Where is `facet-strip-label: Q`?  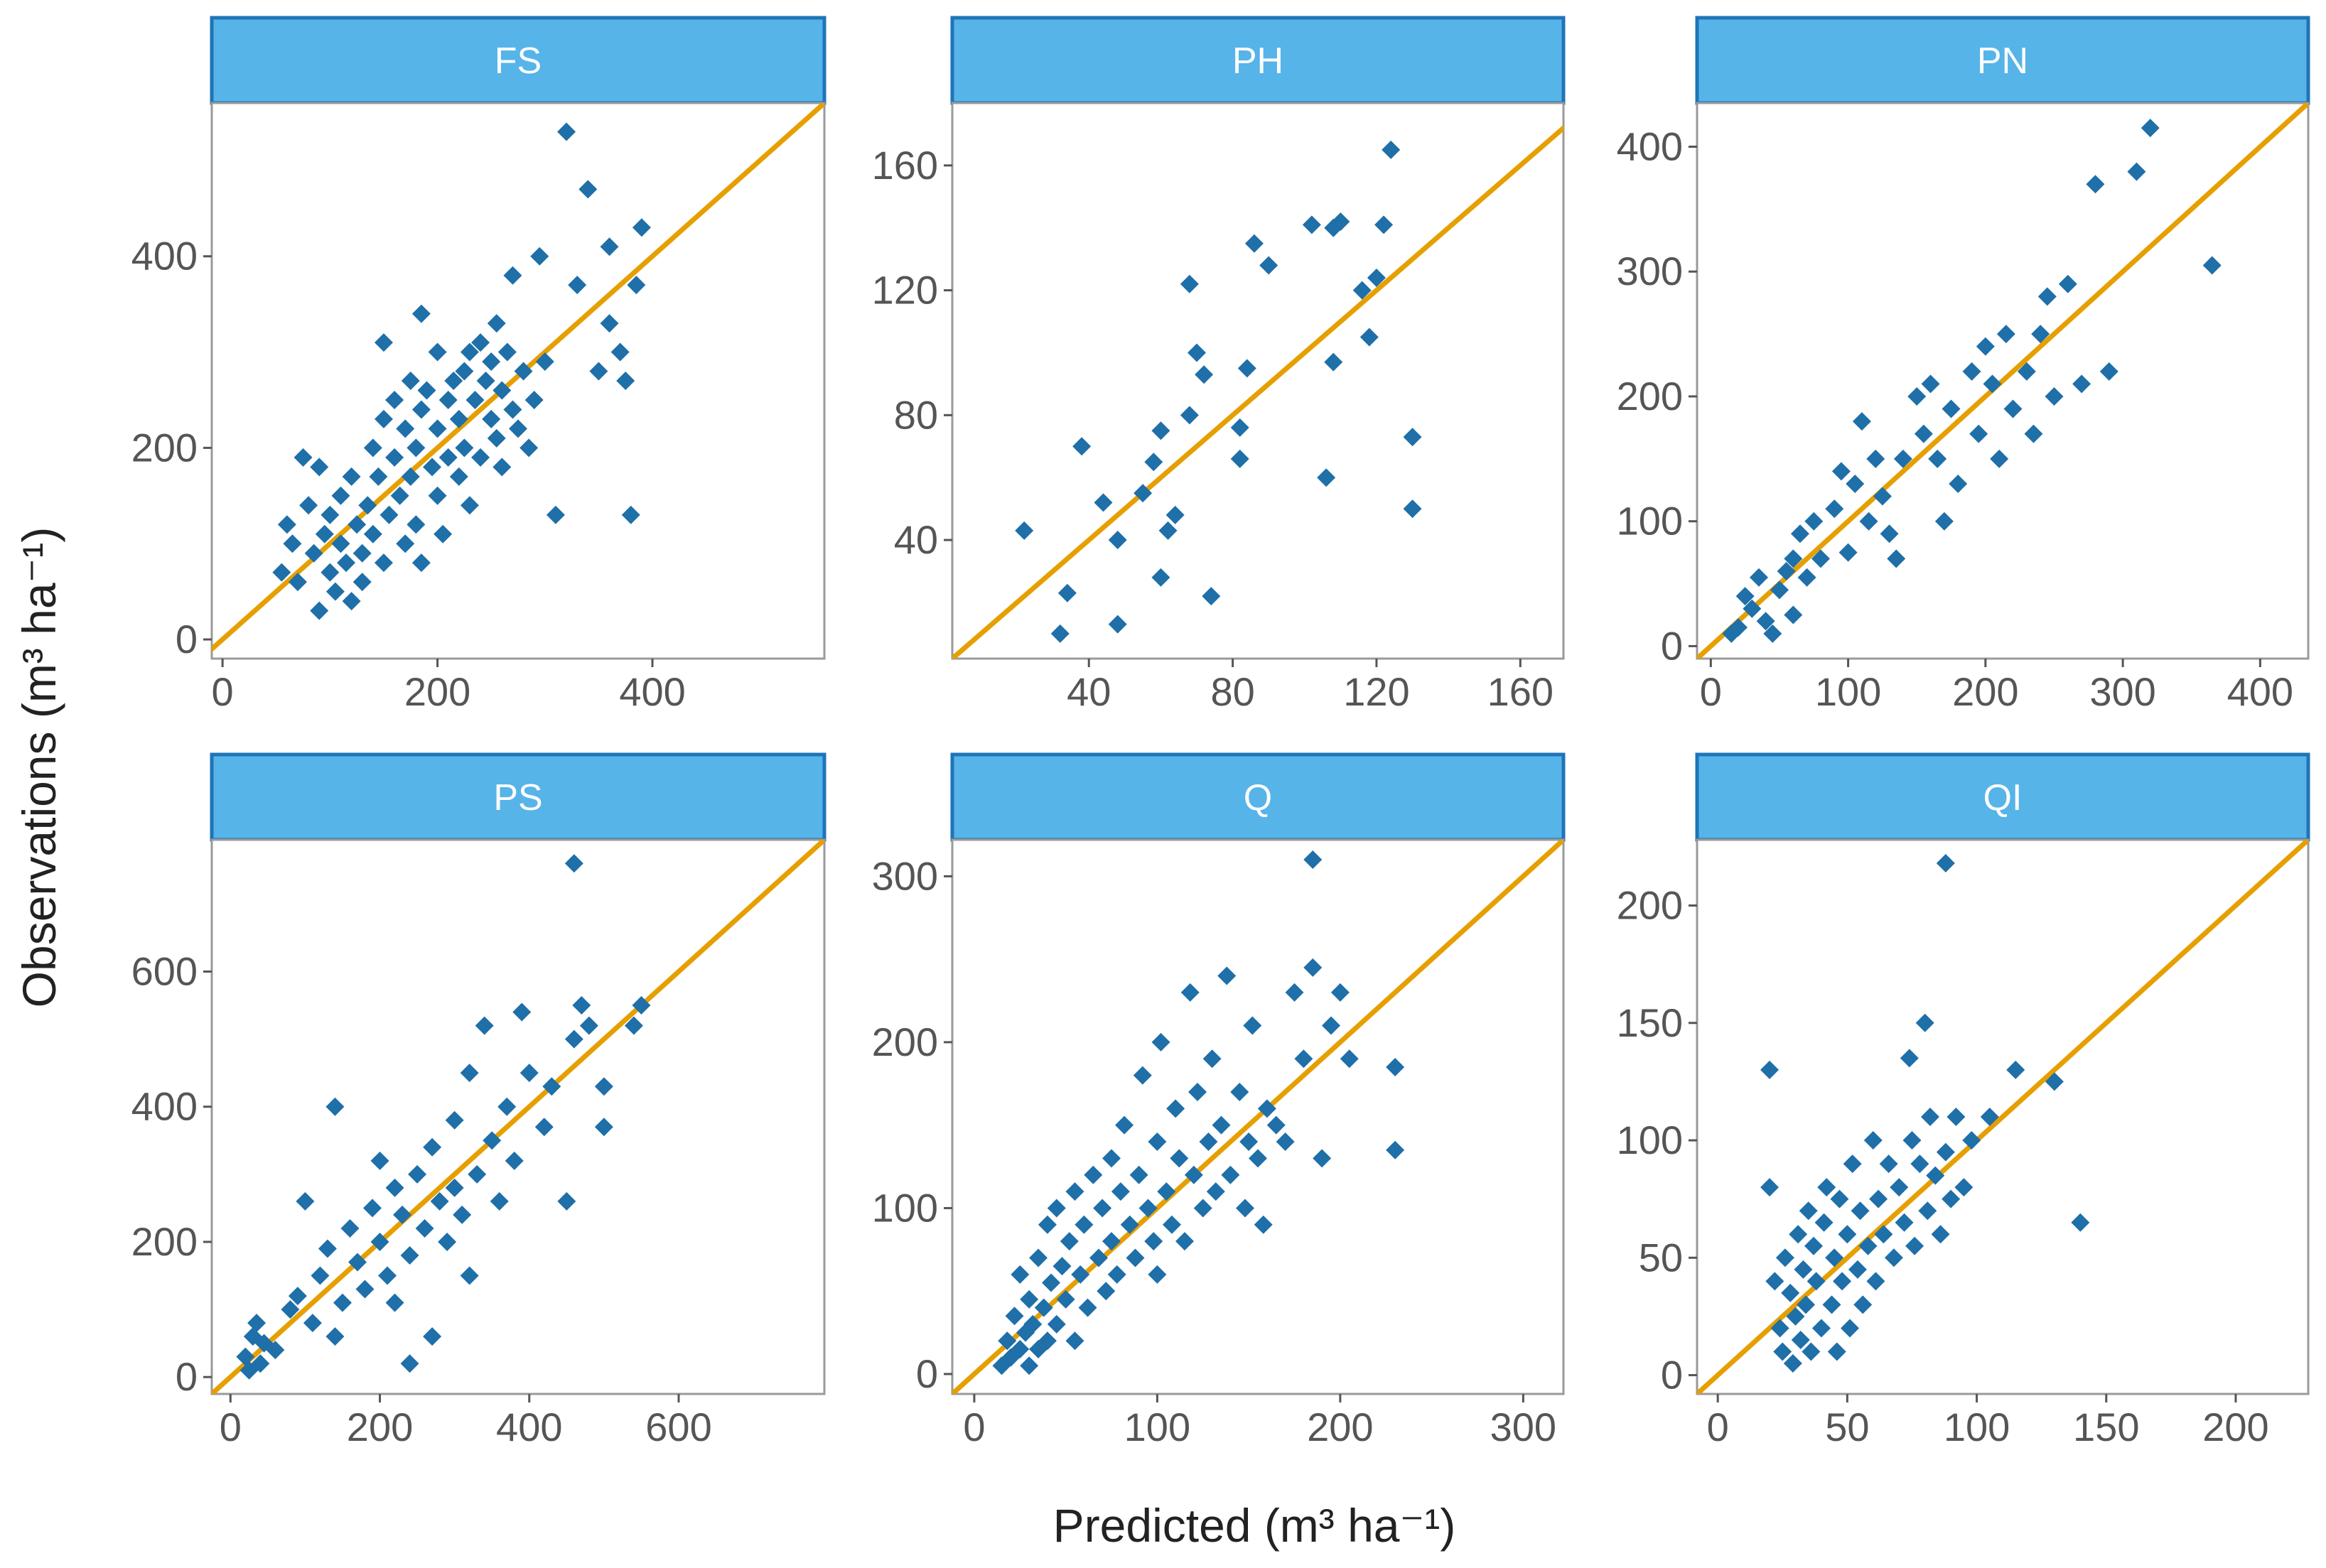 facet-strip-label: Q is located at coordinates (1258, 797).